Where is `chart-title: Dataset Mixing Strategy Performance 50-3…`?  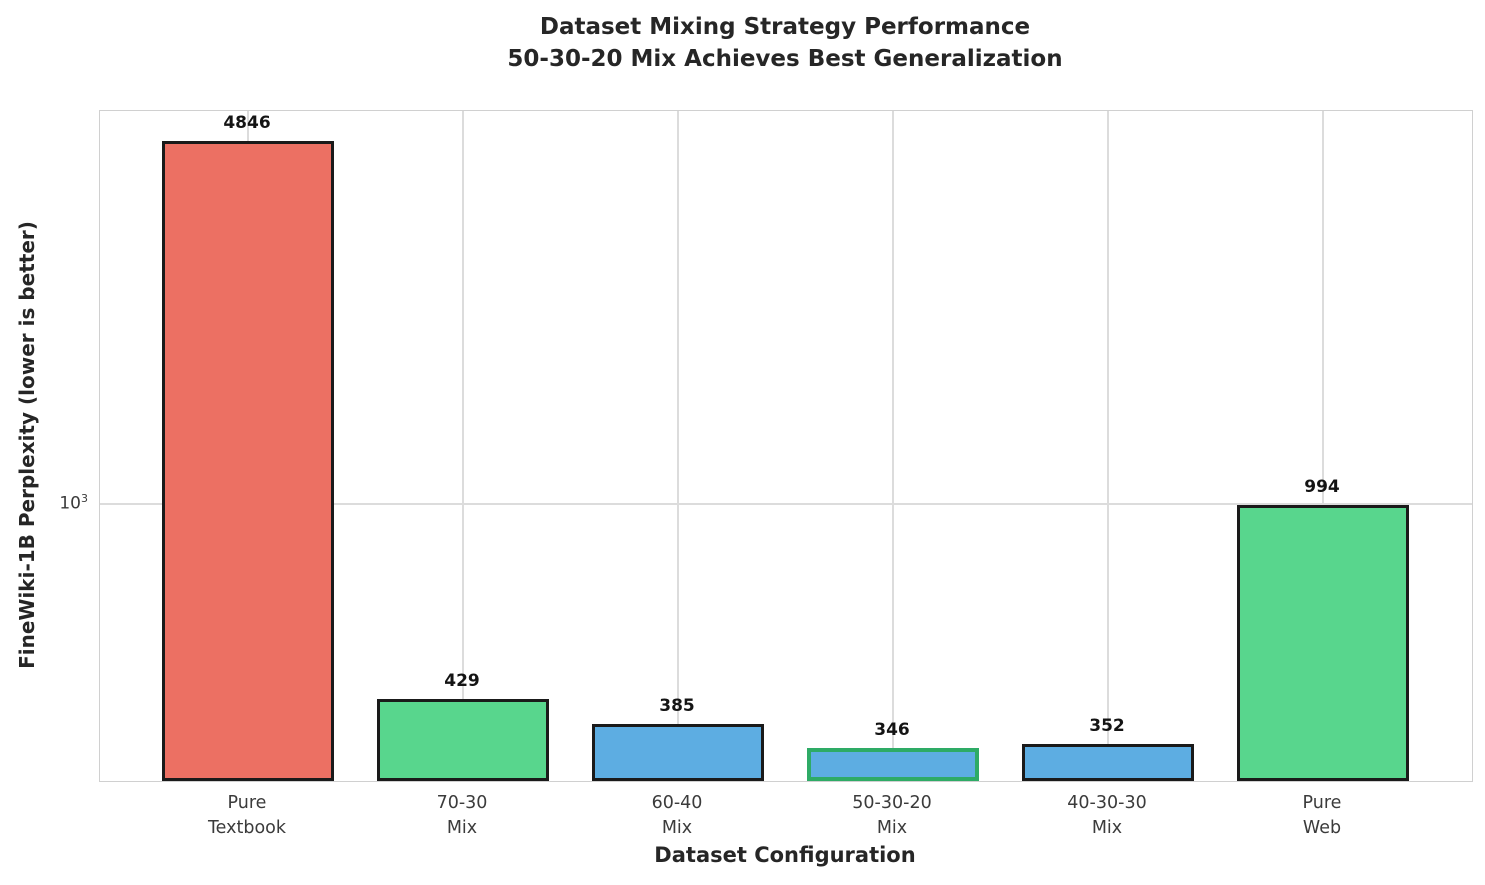 chart-title: Dataset Mixing Strategy Performance 50-3… is located at coordinates (785, 43).